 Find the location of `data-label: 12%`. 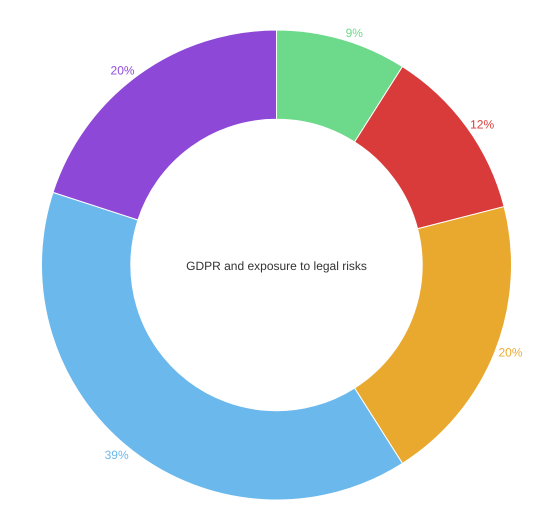

data-label: 12% is located at coordinates (482, 124).